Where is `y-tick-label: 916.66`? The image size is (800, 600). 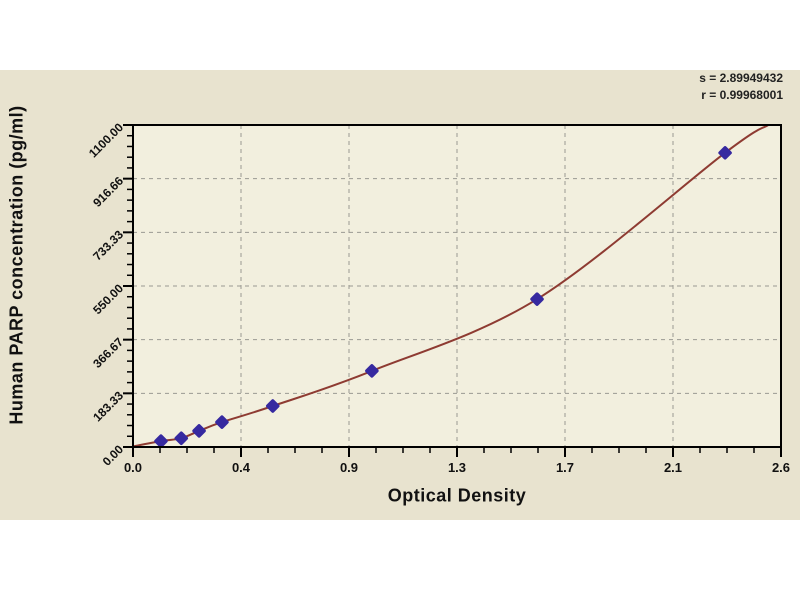
y-tick-label: 916.66 is located at coordinates (108, 192).